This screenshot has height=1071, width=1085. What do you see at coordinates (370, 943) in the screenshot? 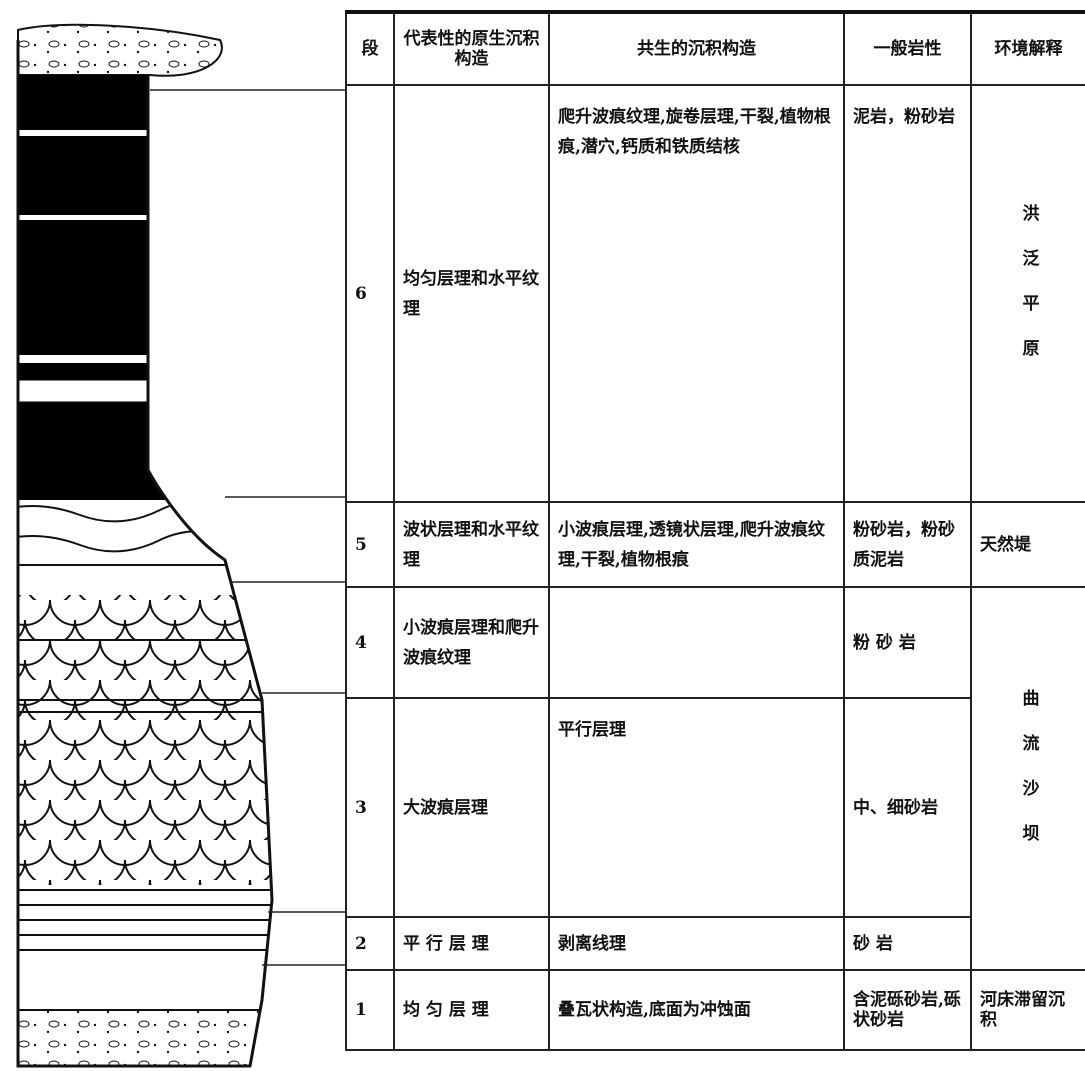
I see `cell: 2` at bounding box center [370, 943].